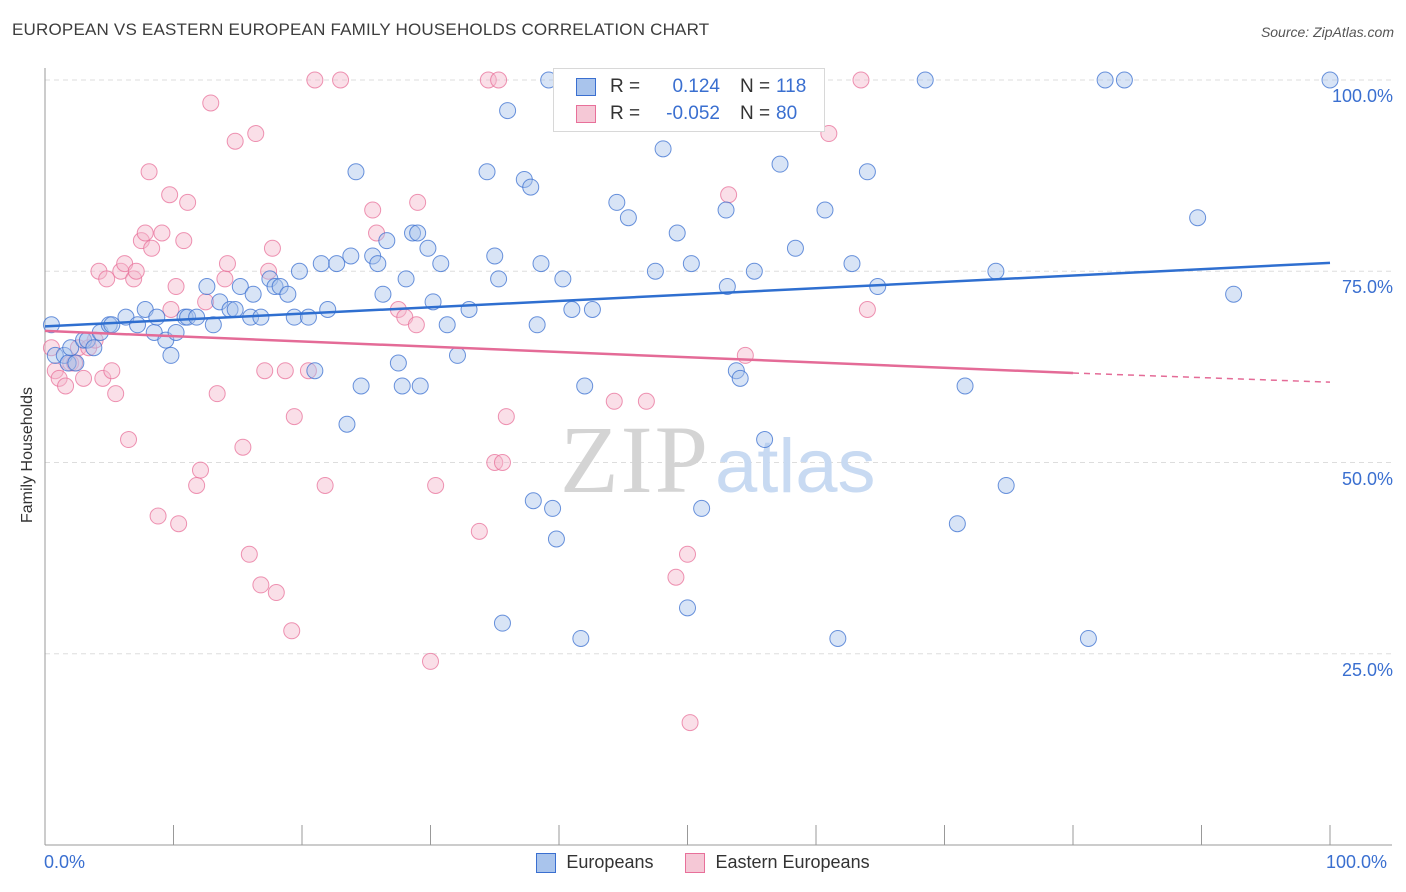 The height and width of the screenshot is (892, 1406). I want to click on x-tick-label-min: 0.0%, so click(65, 862).